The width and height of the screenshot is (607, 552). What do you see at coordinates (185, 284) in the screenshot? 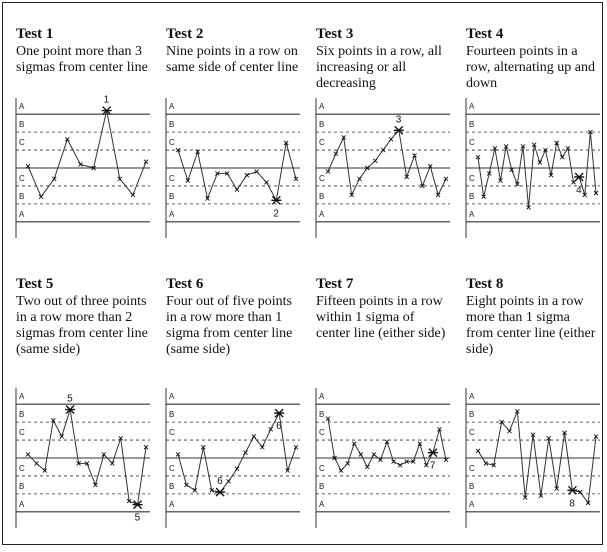
I see `test-title: Test 6` at bounding box center [185, 284].